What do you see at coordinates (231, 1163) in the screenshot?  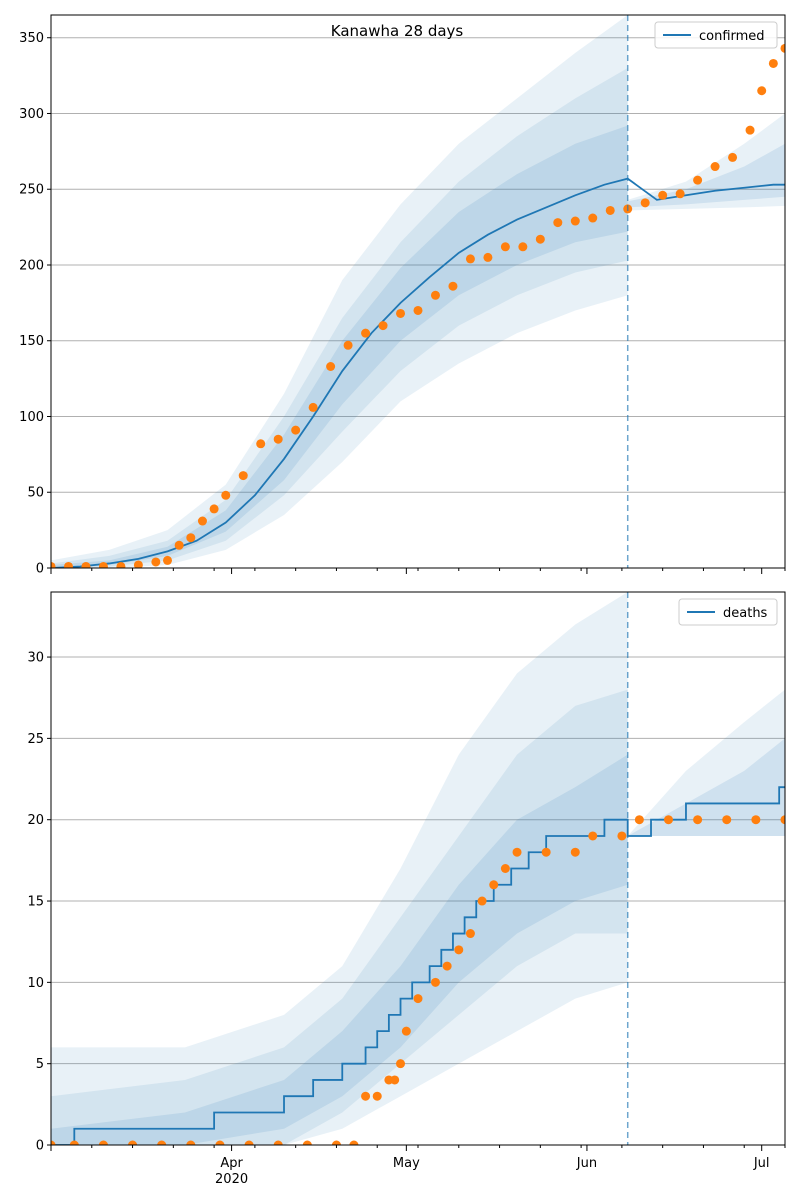 I see `x-tick-label: Apr` at bounding box center [231, 1163].